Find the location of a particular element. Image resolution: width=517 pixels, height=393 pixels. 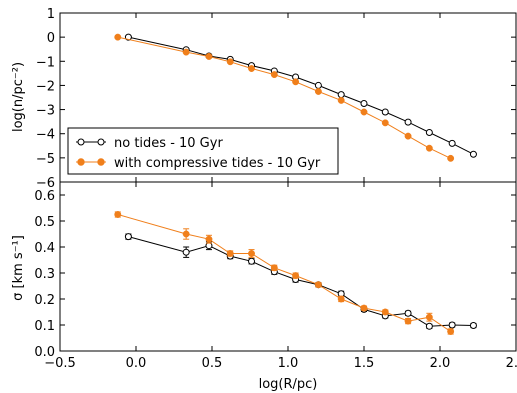

top-ytick-label: −1 is located at coordinates (45, 62).